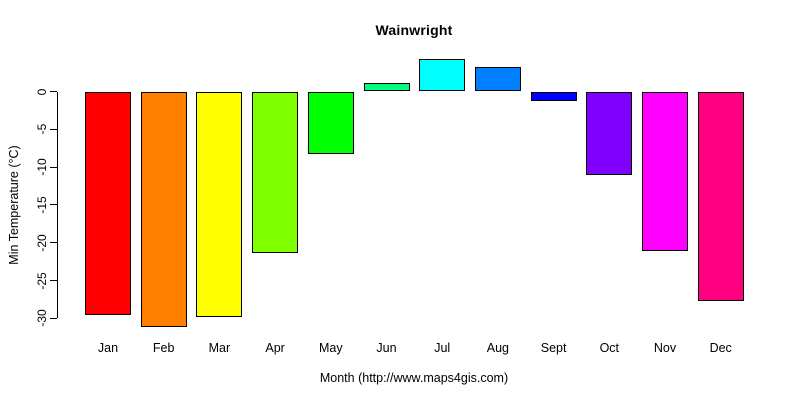 The width and height of the screenshot is (800, 400). What do you see at coordinates (42, 91) in the screenshot?
I see `y-tick-label: 0` at bounding box center [42, 91].